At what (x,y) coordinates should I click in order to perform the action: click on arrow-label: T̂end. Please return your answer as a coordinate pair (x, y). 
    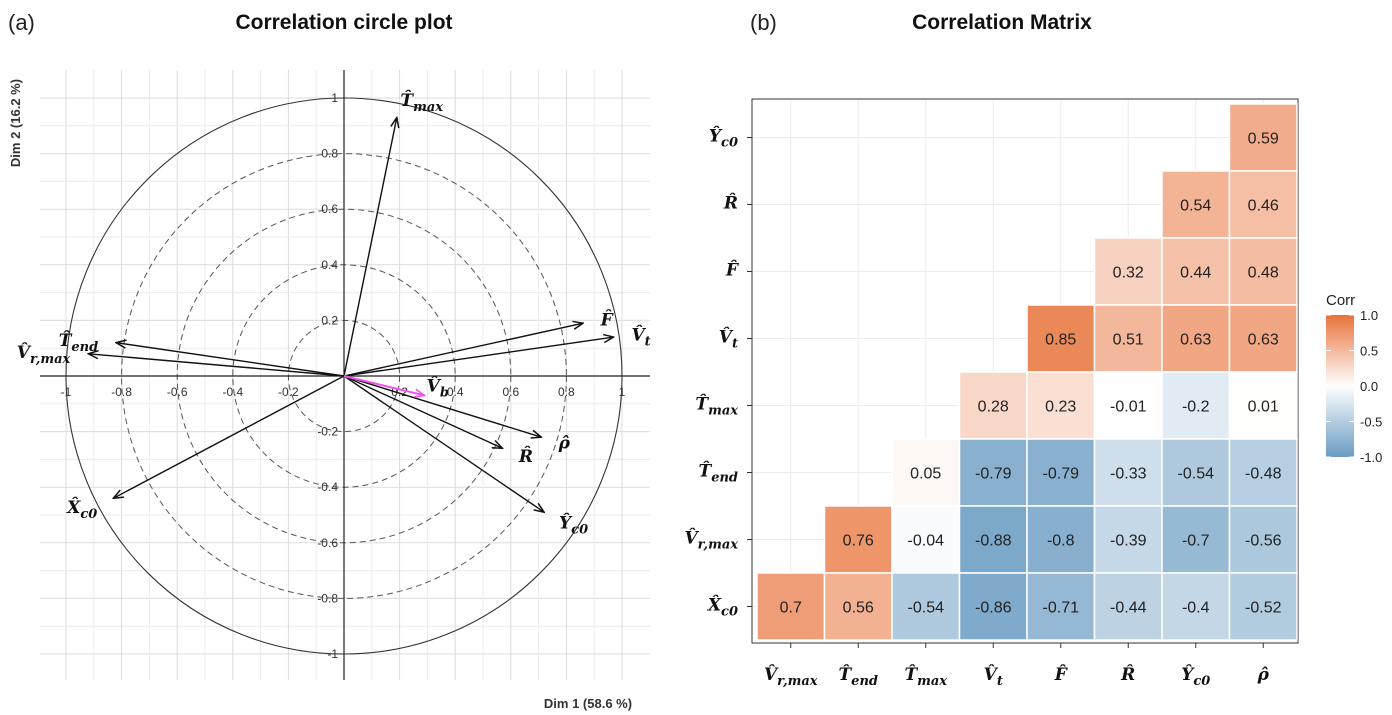
    Looking at the image, I should click on (78, 343).